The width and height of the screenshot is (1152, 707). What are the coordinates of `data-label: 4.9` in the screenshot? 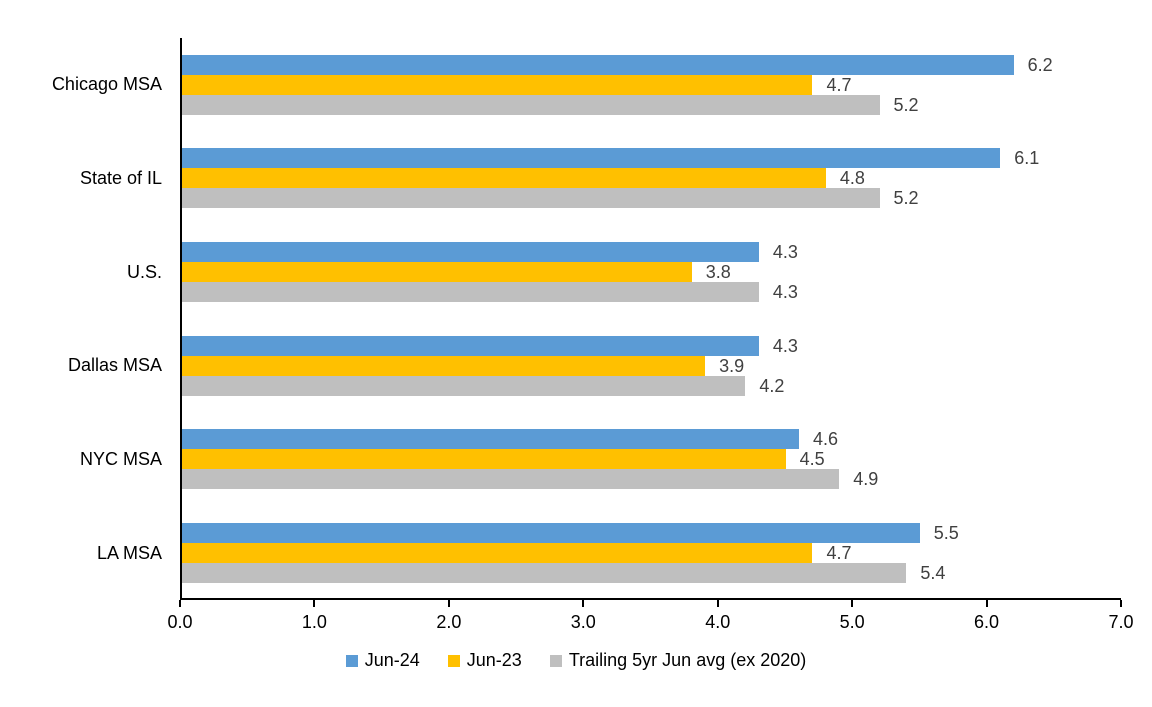 It's located at (866, 479).